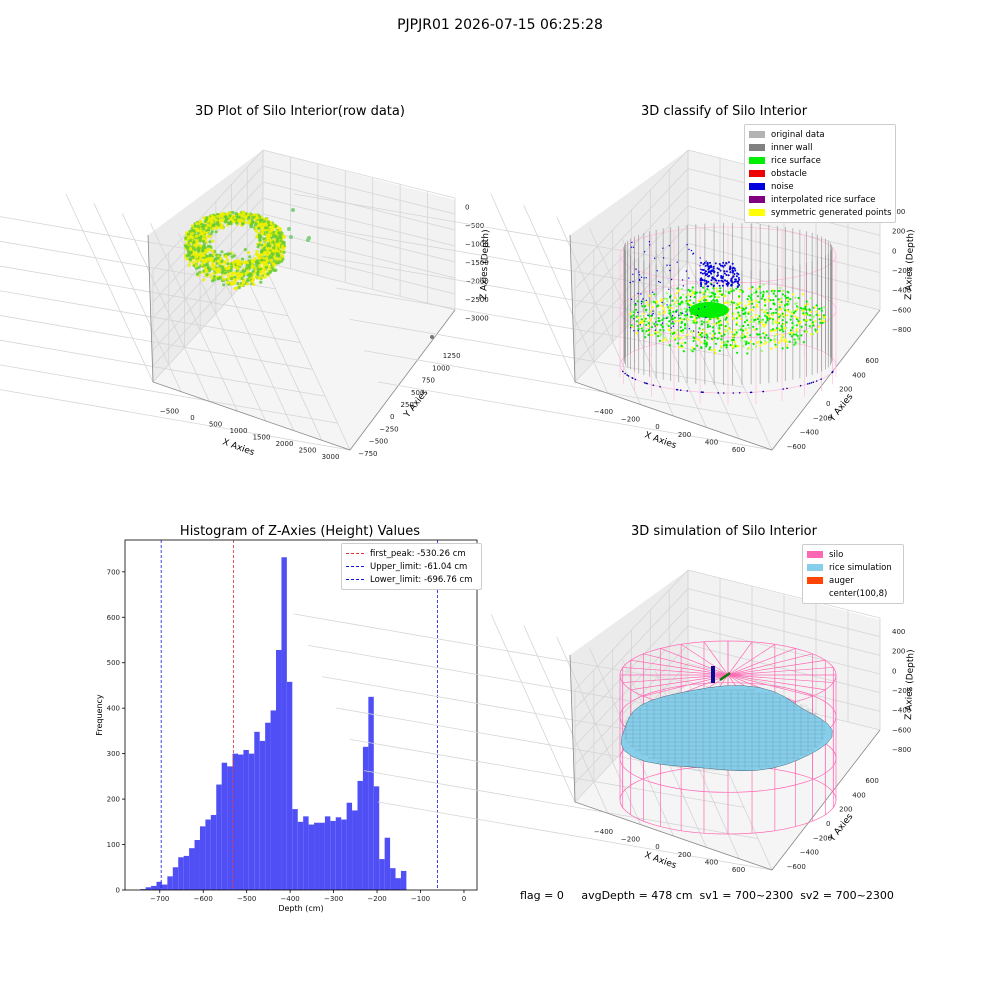  Describe the element at coordinates (239, 431) in the screenshot. I see `panel1-x-tick: 1000` at that location.